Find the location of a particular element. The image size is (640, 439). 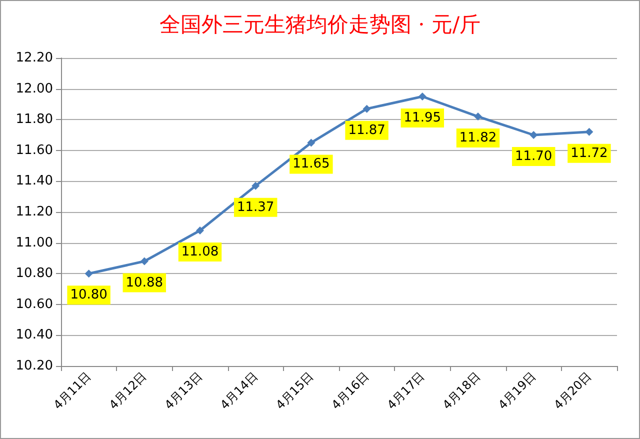

data-label: 11.72 is located at coordinates (589, 153).